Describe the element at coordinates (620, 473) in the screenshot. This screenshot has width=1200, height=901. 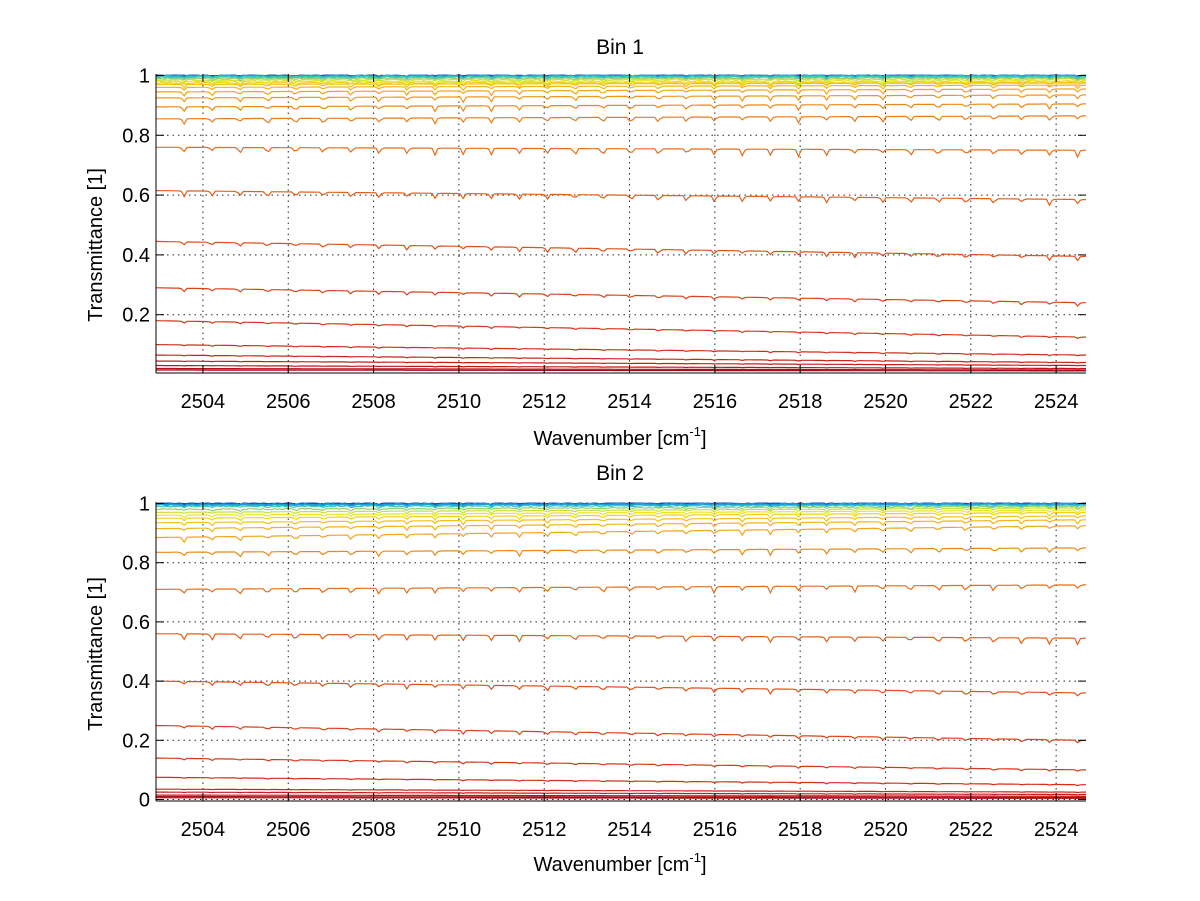
I see `plot-title: Bin 2` at that location.